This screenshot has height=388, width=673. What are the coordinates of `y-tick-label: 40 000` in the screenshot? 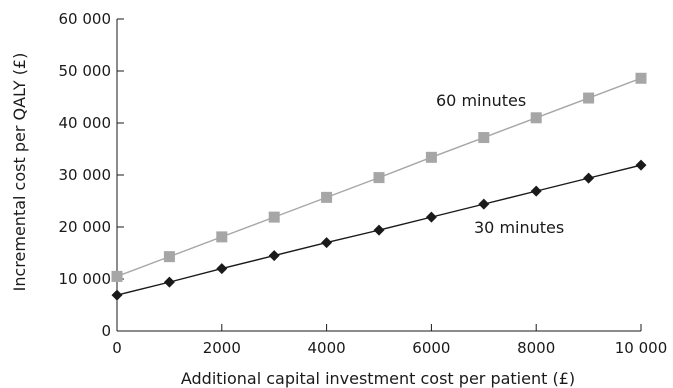 It's located at (85, 123).